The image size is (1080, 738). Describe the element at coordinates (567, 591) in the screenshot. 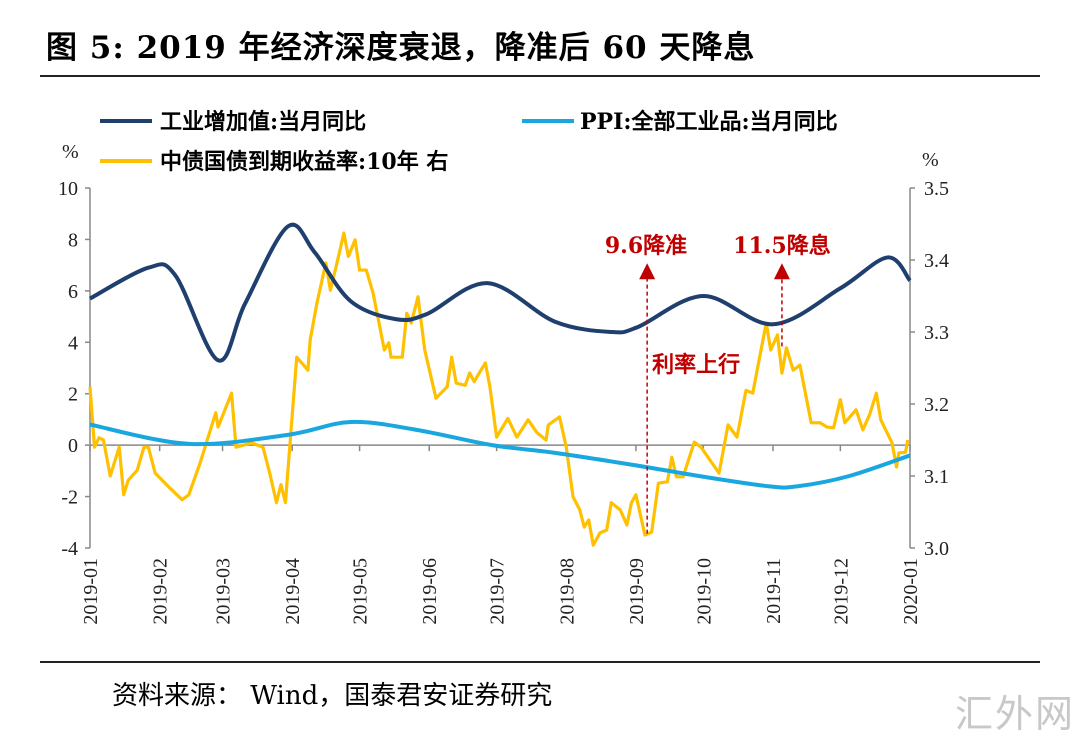

I see `x-axis-tick-label: 2019-08` at that location.